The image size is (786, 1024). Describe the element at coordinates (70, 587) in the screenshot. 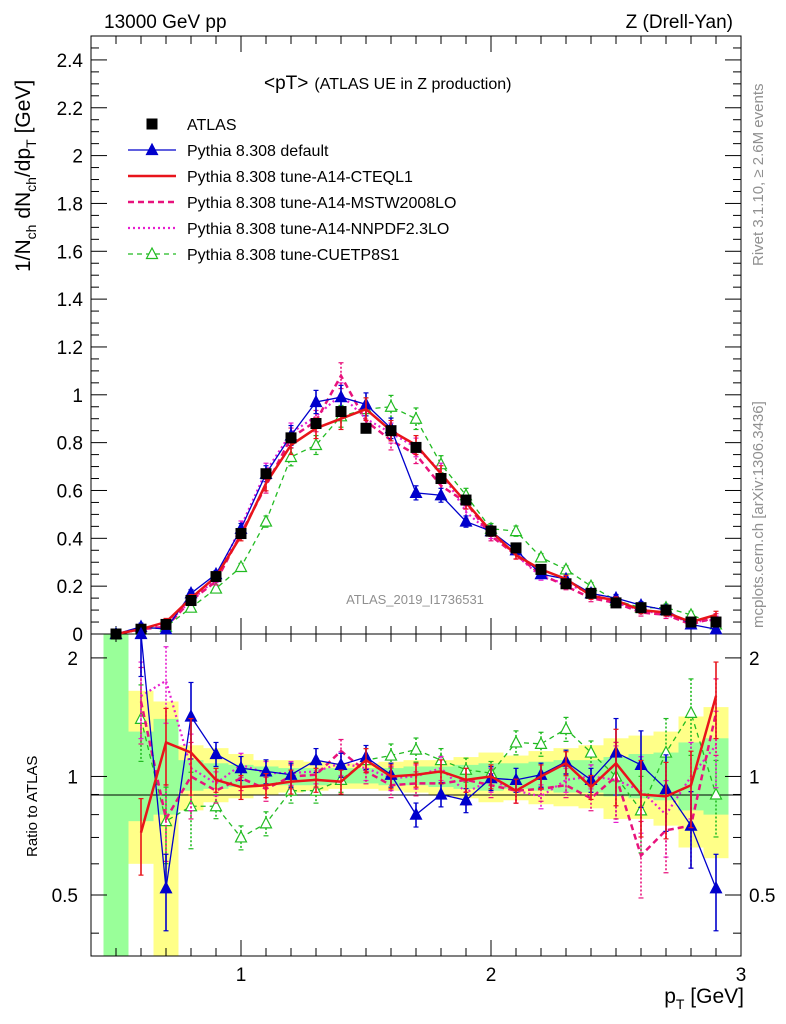

I see `main-y-tick-label: 0.2` at that location.